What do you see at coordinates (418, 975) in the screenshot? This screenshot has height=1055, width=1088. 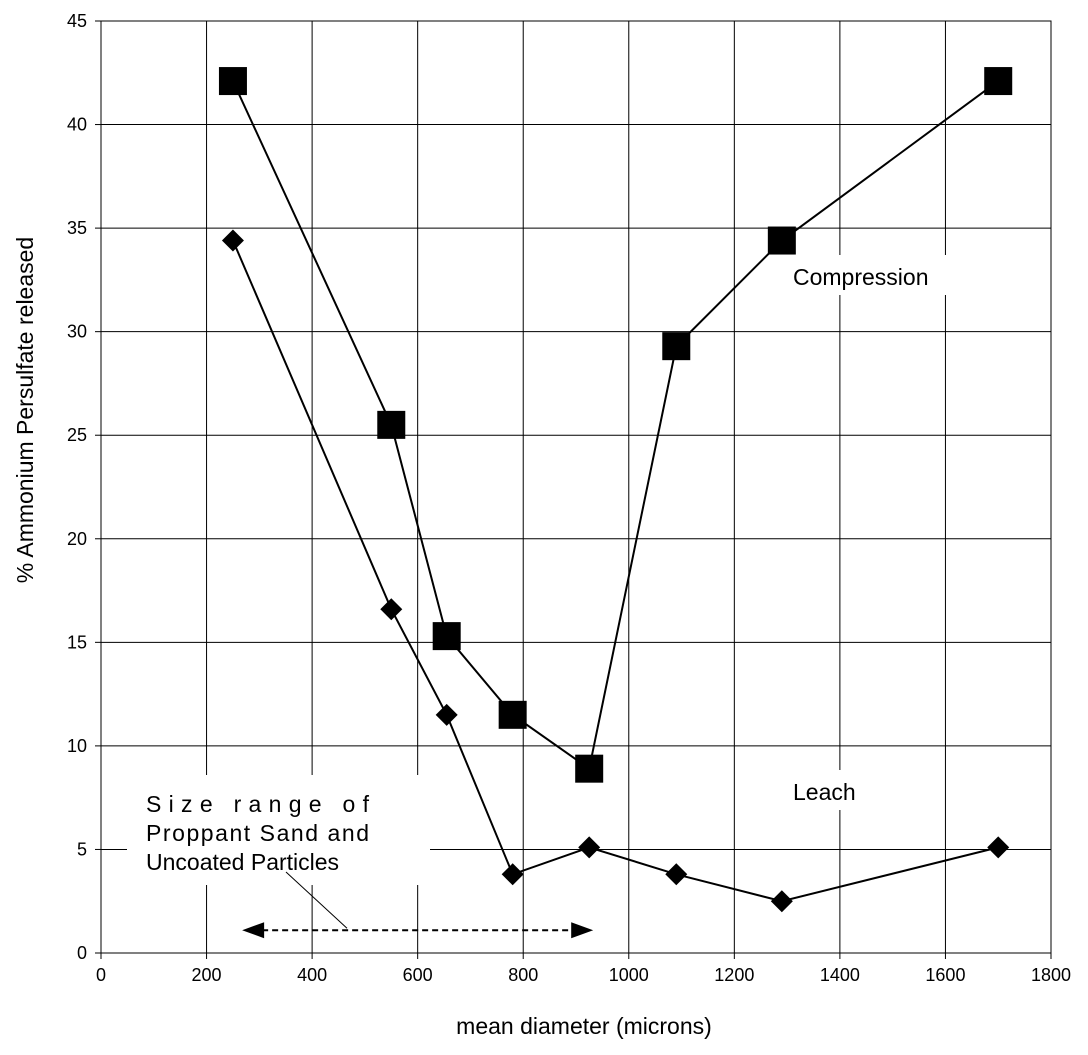 I see `x-tick-label: 600` at bounding box center [418, 975].